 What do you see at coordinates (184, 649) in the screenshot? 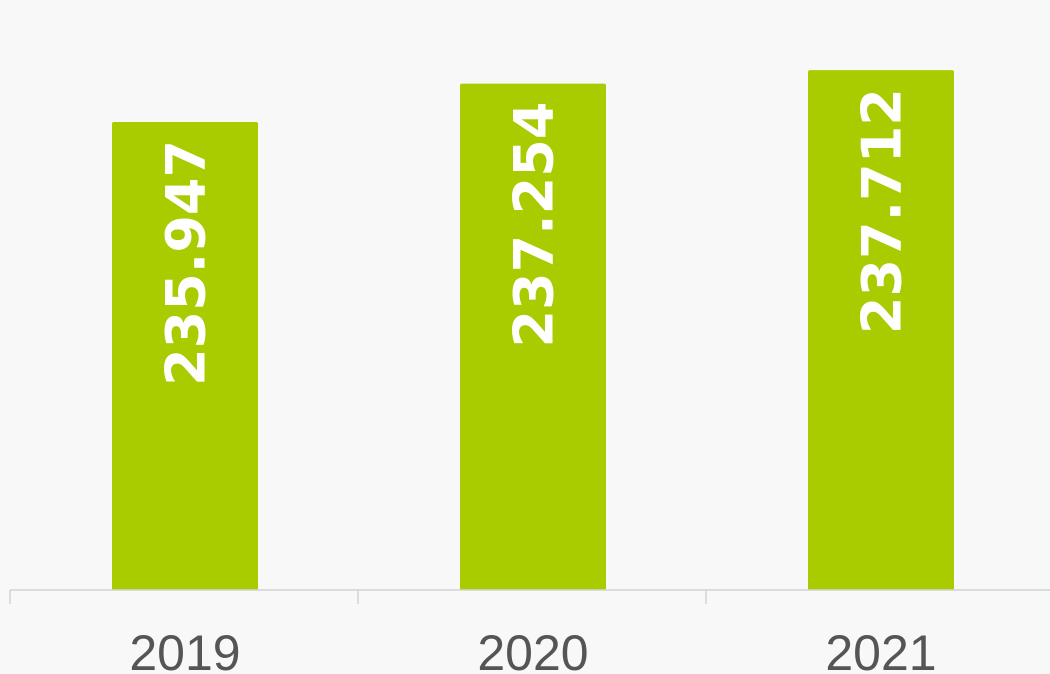
I see `x-tick-label-2019: 2019` at bounding box center [184, 649].